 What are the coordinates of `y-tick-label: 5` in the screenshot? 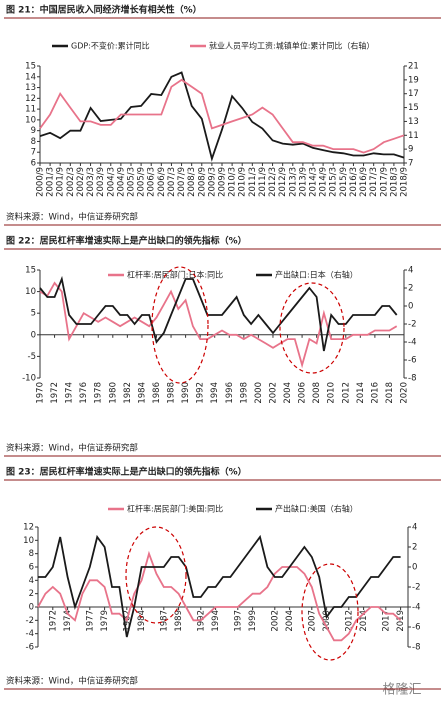 It's located at (33, 314).